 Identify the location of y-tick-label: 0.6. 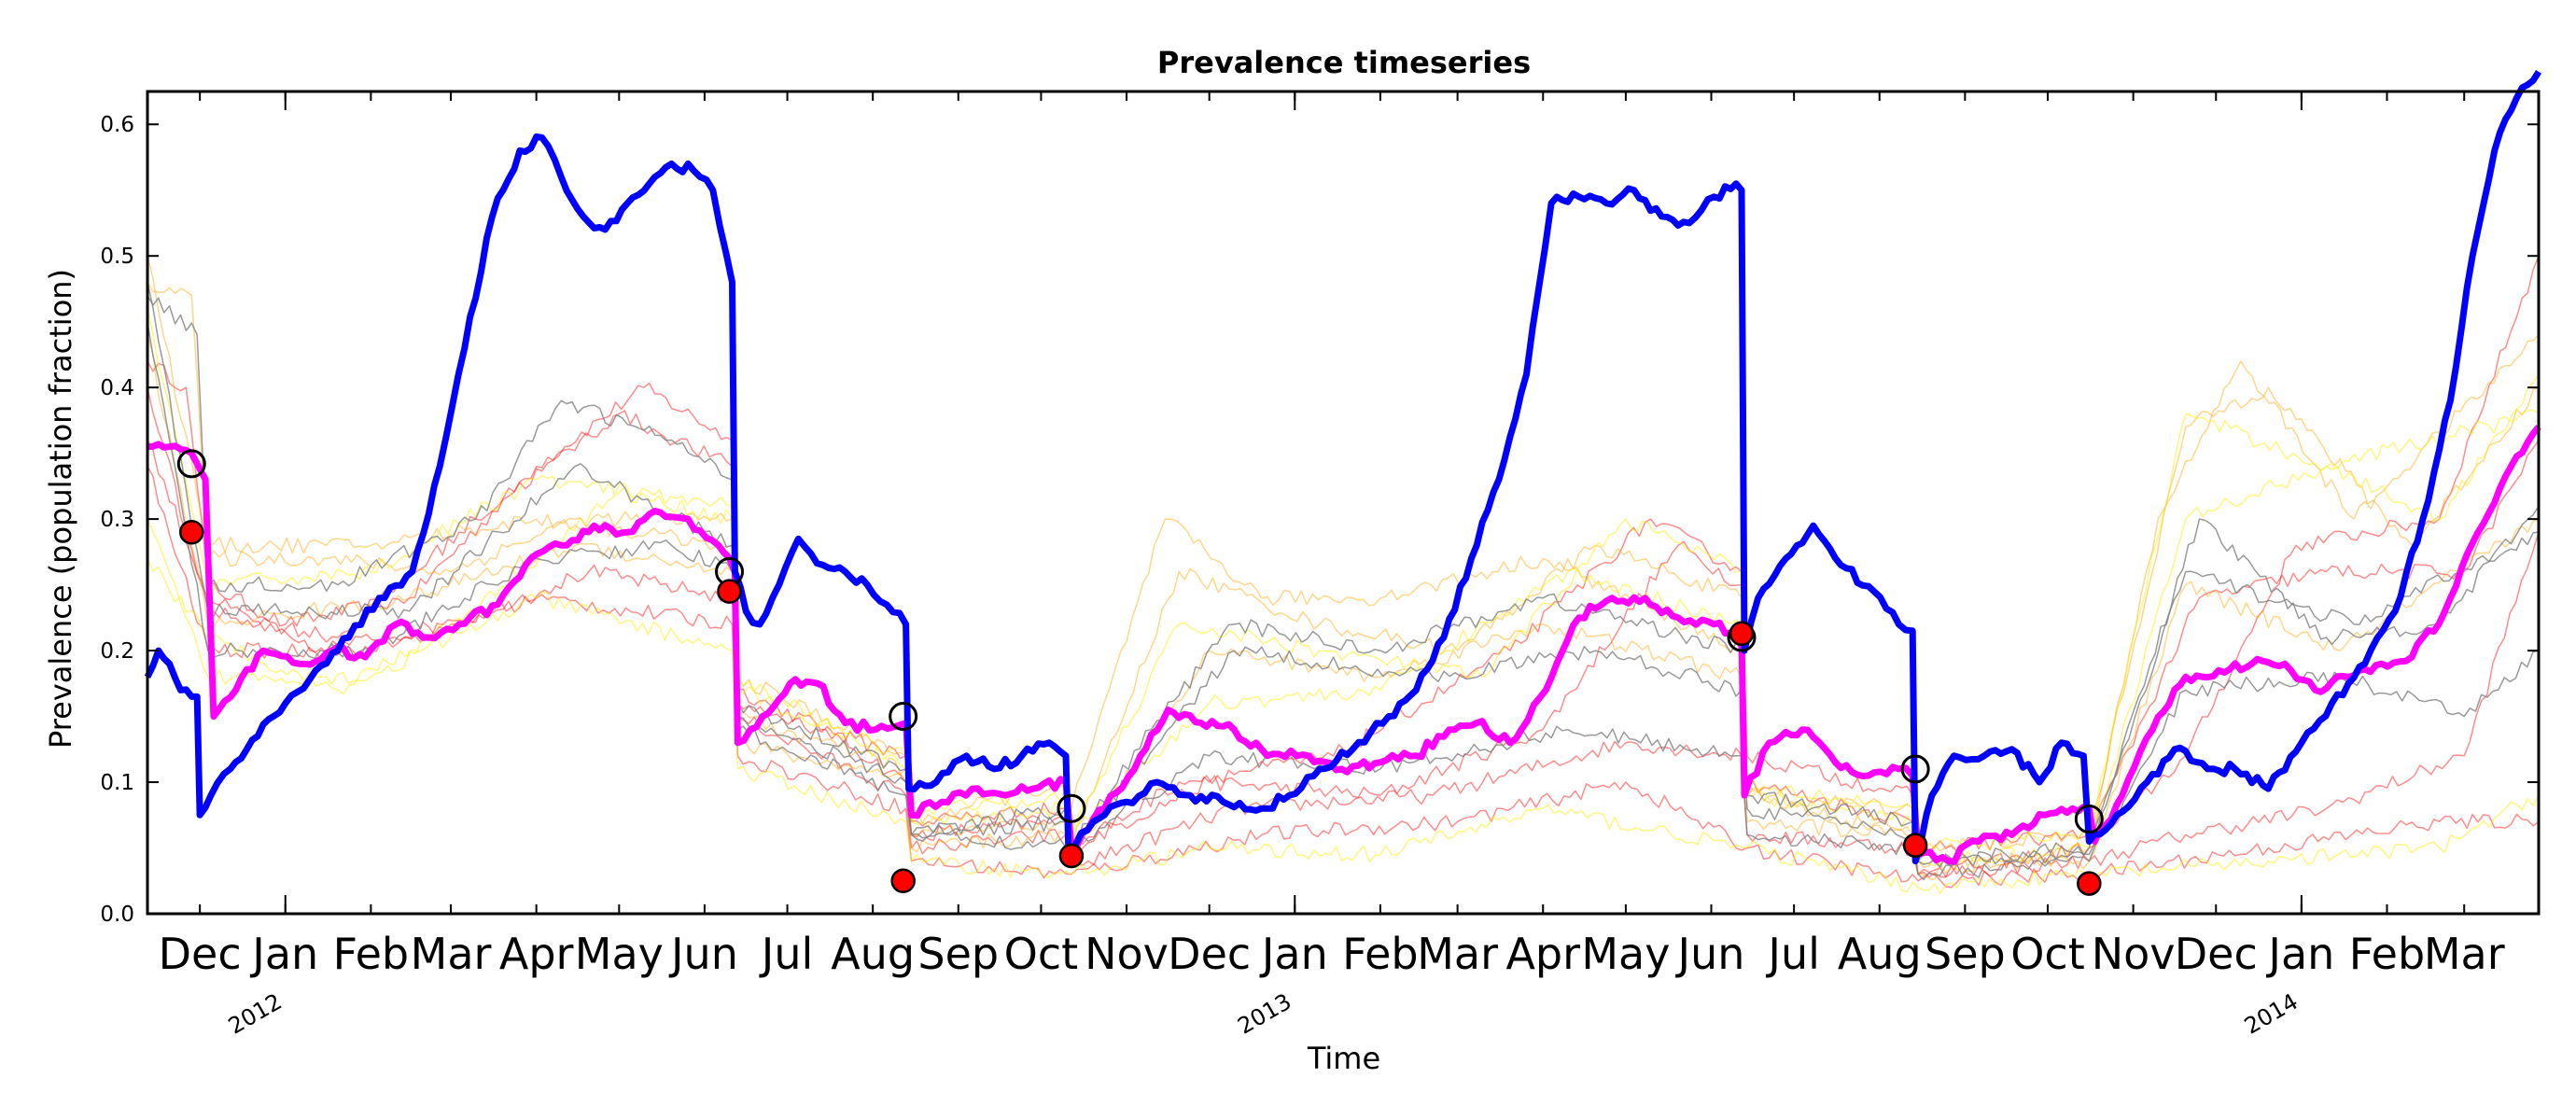
(117, 125).